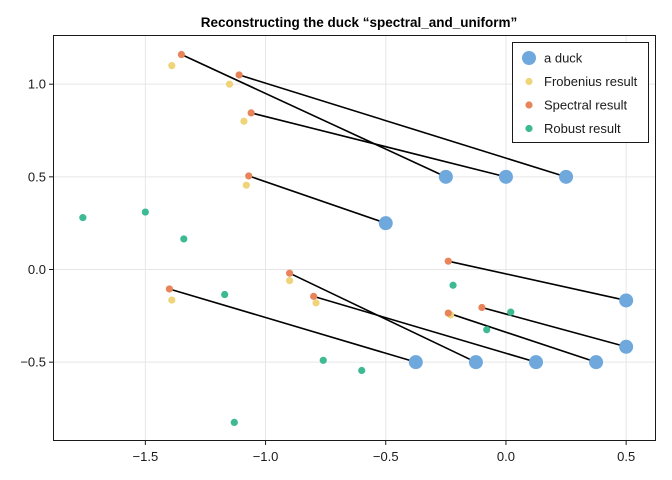  I want to click on x-axis-ticks: −1.5 −1.0 −0.5 0.0 0.5, so click(384, 452).